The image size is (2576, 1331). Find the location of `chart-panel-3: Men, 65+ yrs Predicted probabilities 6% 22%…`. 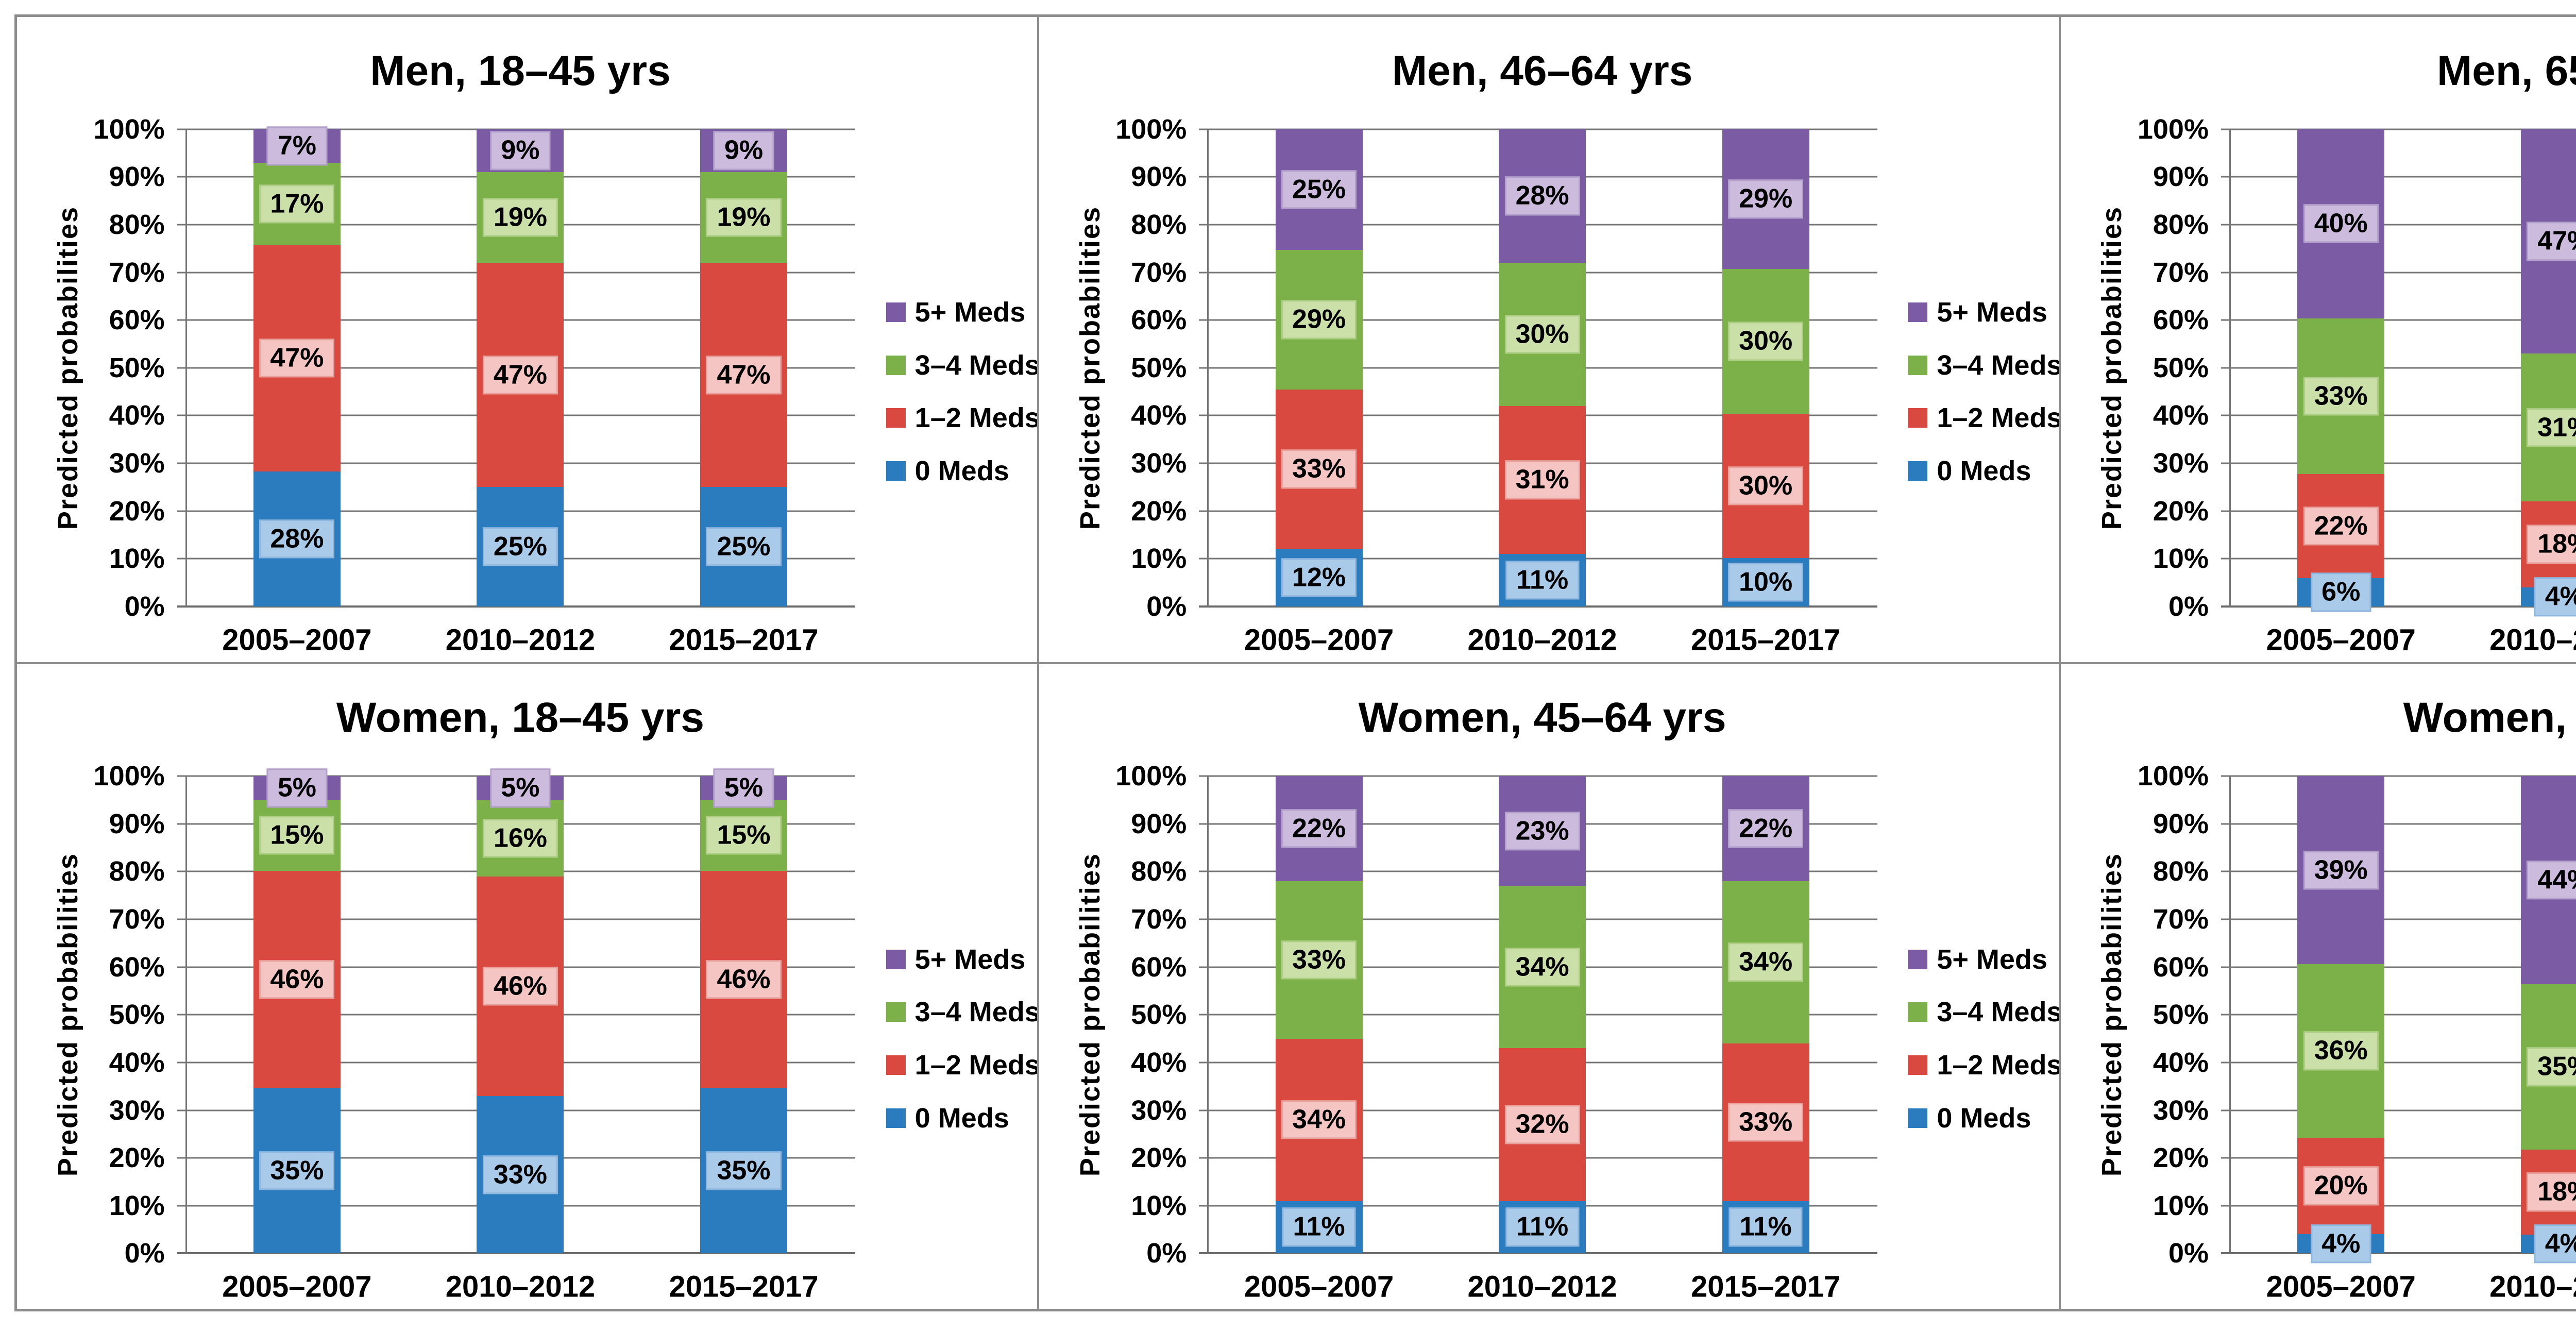

chart-panel-3: Men, 65+ yrs Predicted probabilities 6% 22%… is located at coordinates (2318, 339).